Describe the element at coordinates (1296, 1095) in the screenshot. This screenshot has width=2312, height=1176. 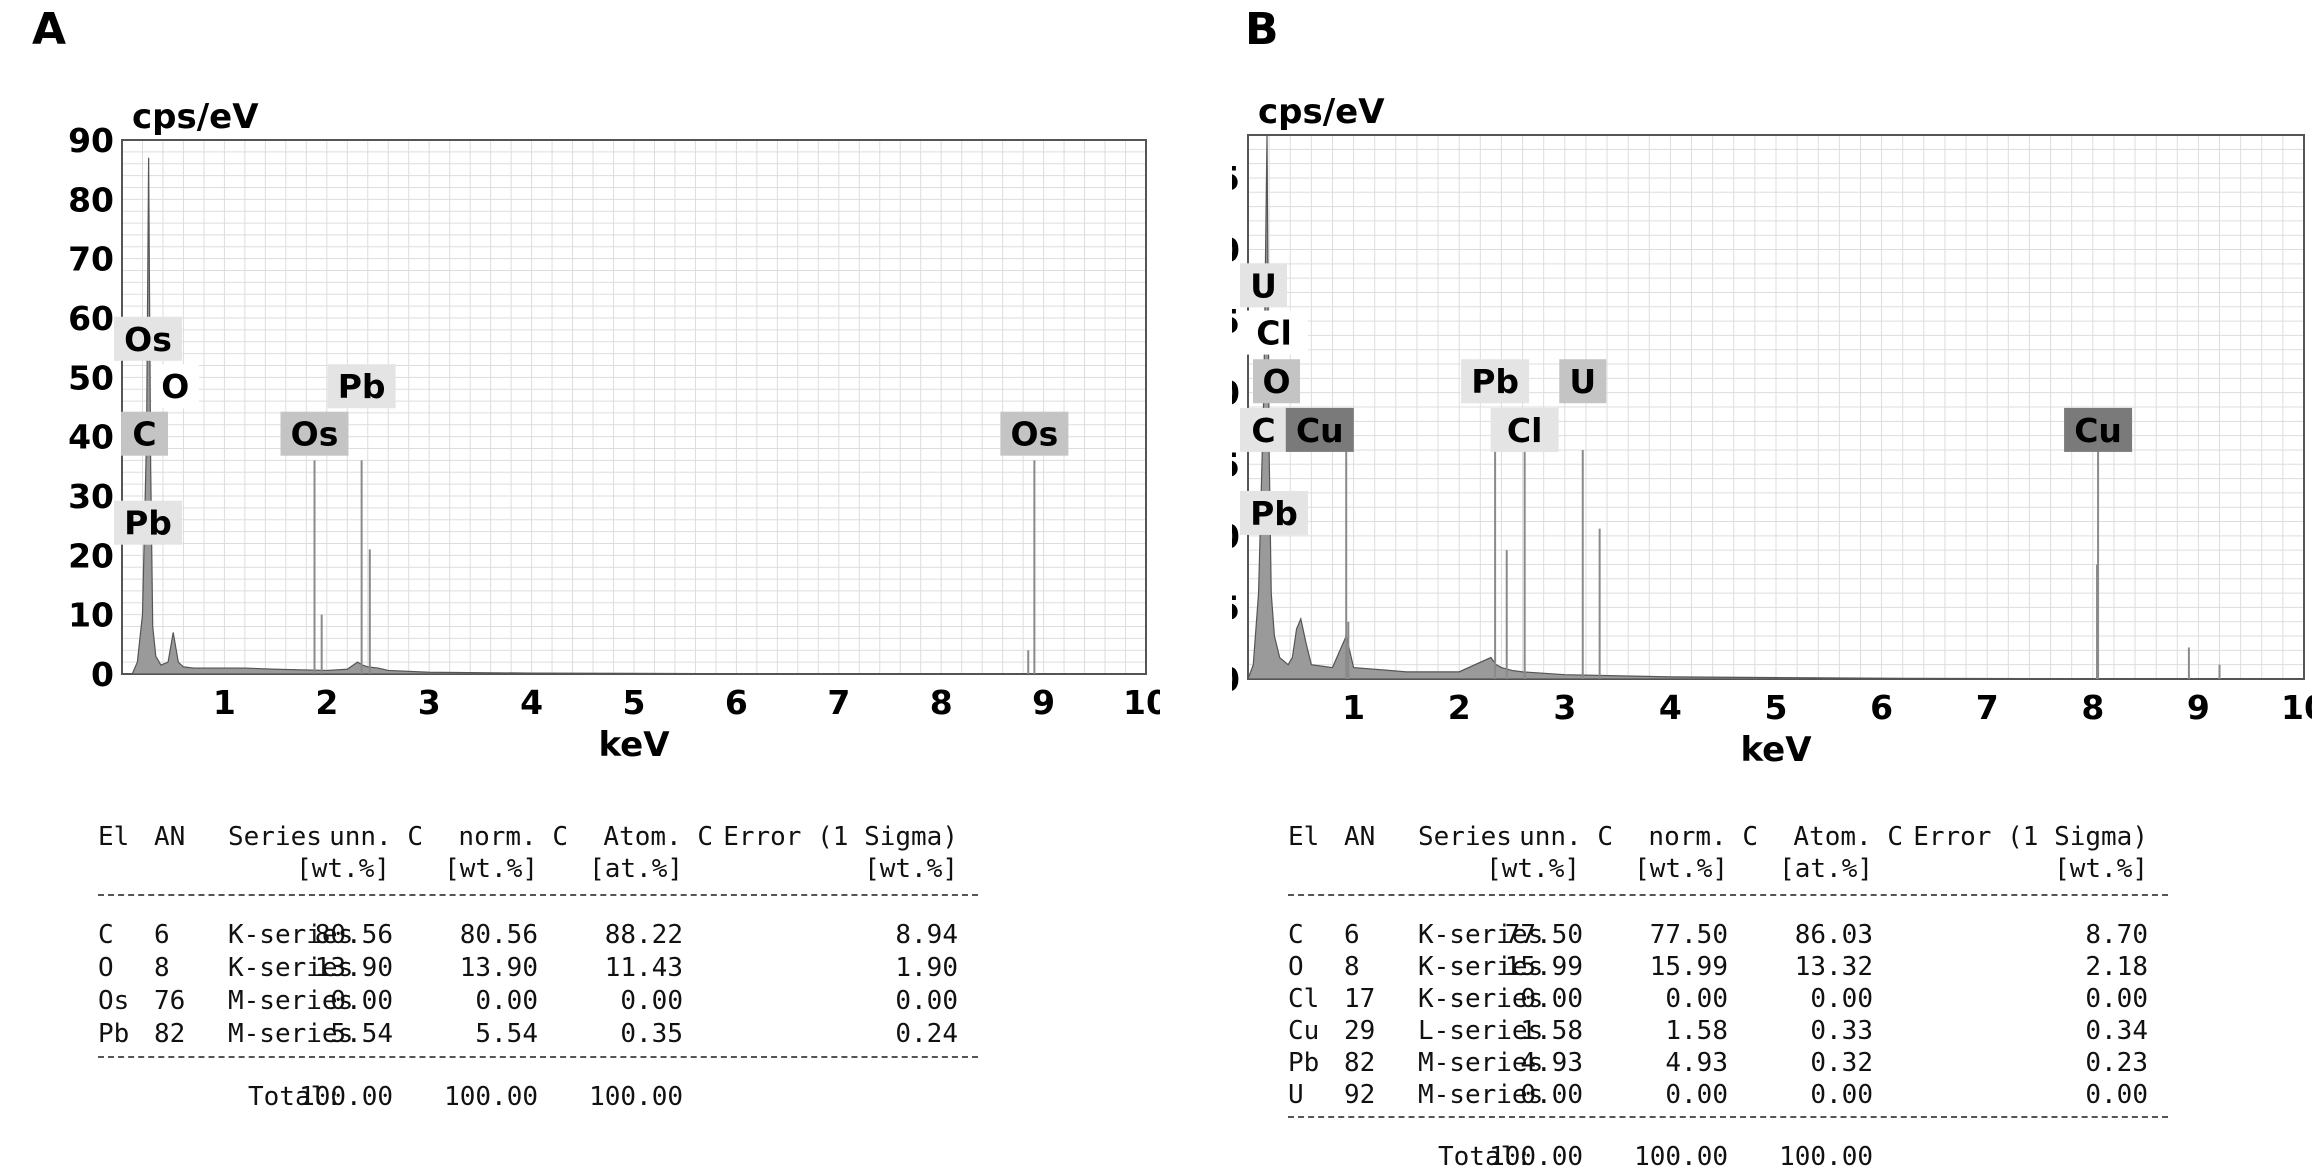
I see `table-cell: U` at that location.